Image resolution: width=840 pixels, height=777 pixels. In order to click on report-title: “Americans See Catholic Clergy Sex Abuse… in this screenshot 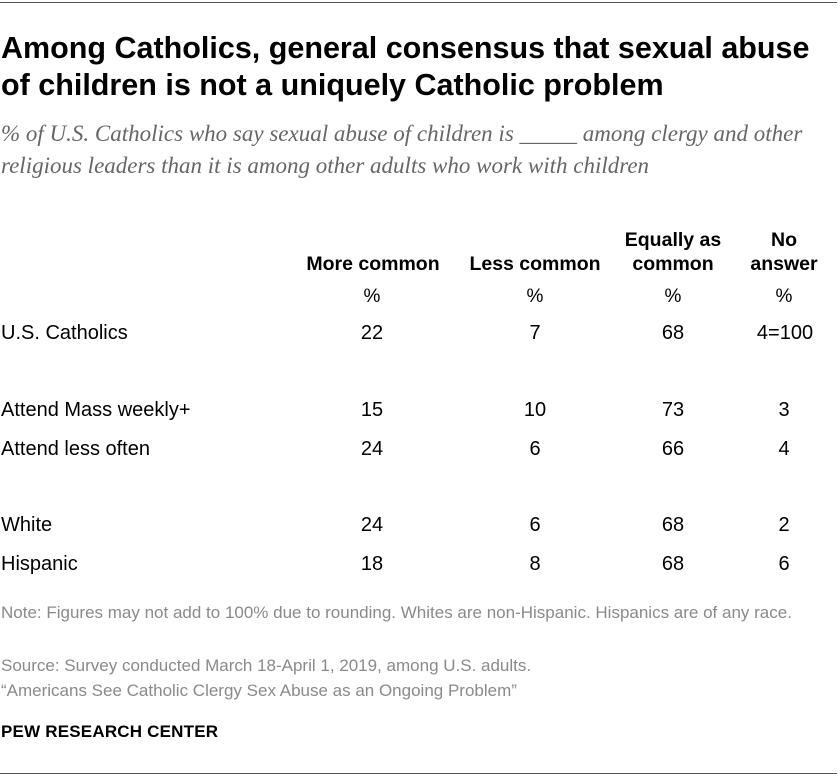, I will do `click(259, 690)`.